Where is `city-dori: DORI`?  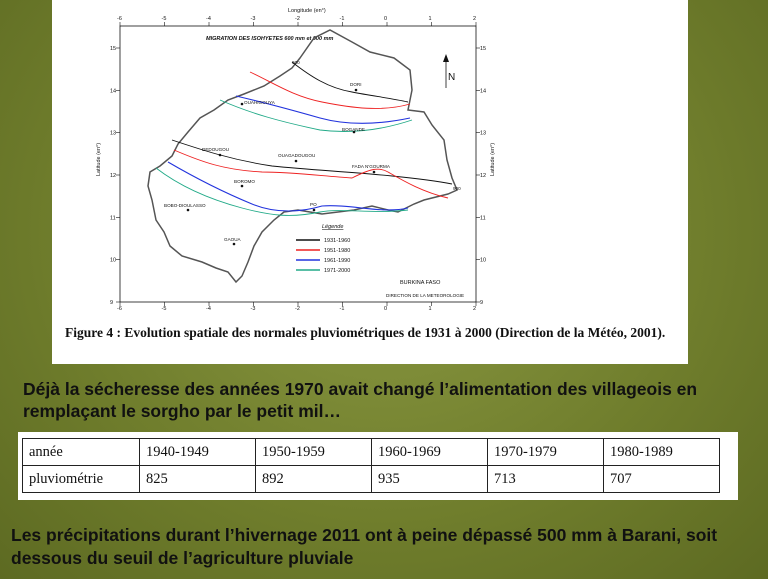 city-dori: DORI is located at coordinates (355, 87).